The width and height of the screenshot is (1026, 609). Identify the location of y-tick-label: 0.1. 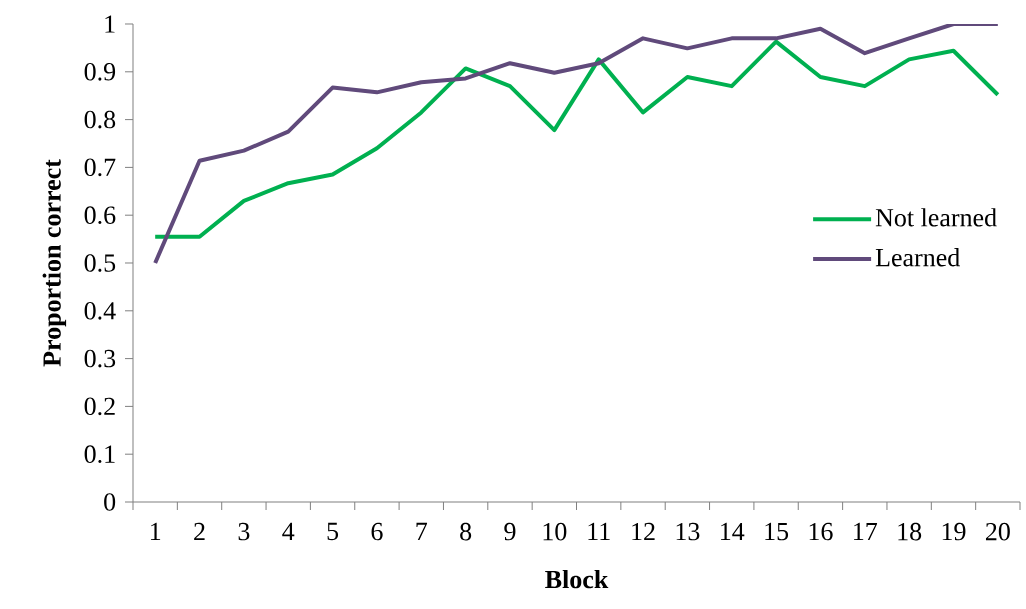
(99, 454).